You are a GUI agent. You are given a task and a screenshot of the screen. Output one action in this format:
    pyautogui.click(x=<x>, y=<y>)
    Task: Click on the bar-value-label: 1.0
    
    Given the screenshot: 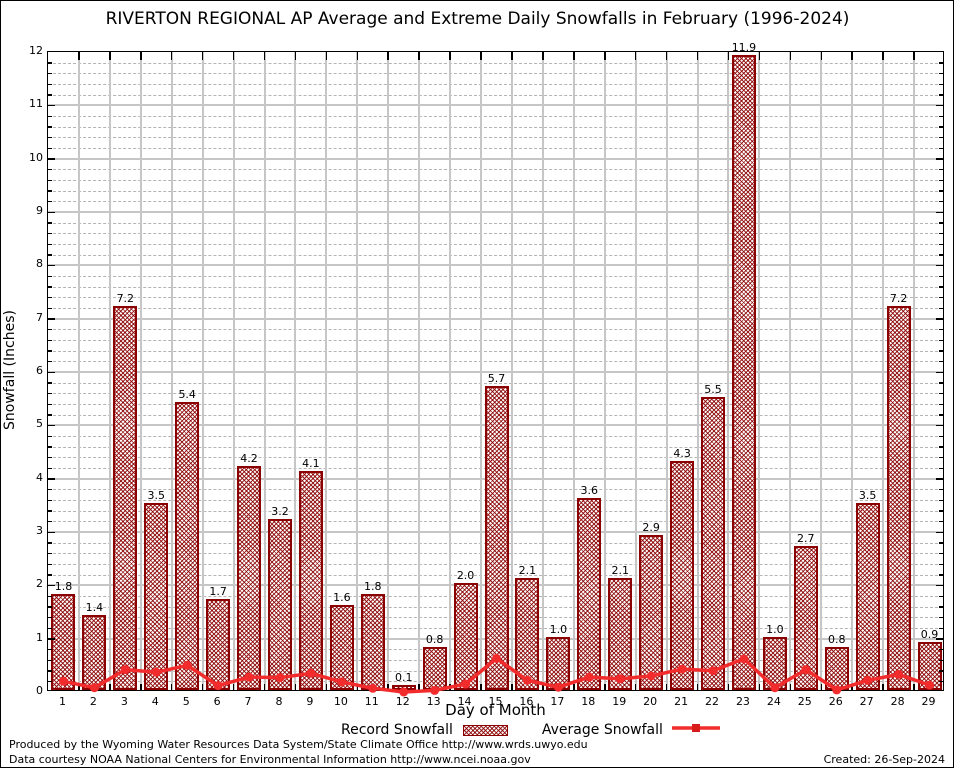 What is the action you would take?
    pyautogui.click(x=558, y=629)
    